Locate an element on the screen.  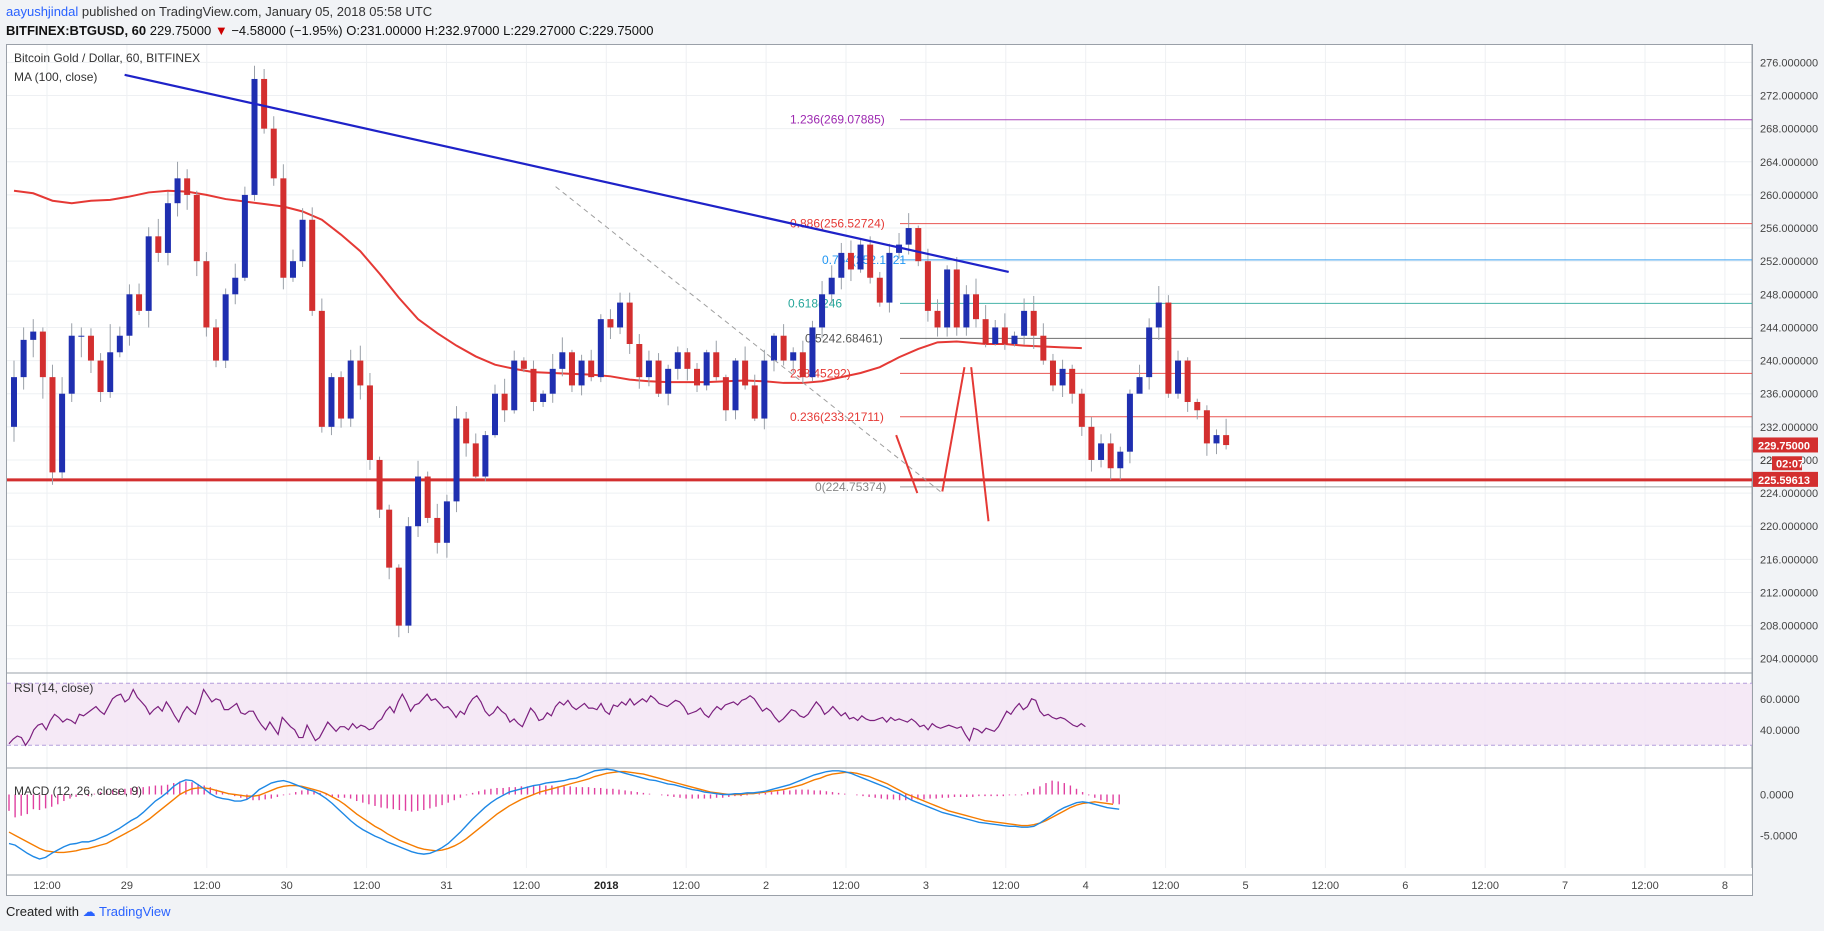
y-tick-label: 276.000000 is located at coordinates (1789, 63).